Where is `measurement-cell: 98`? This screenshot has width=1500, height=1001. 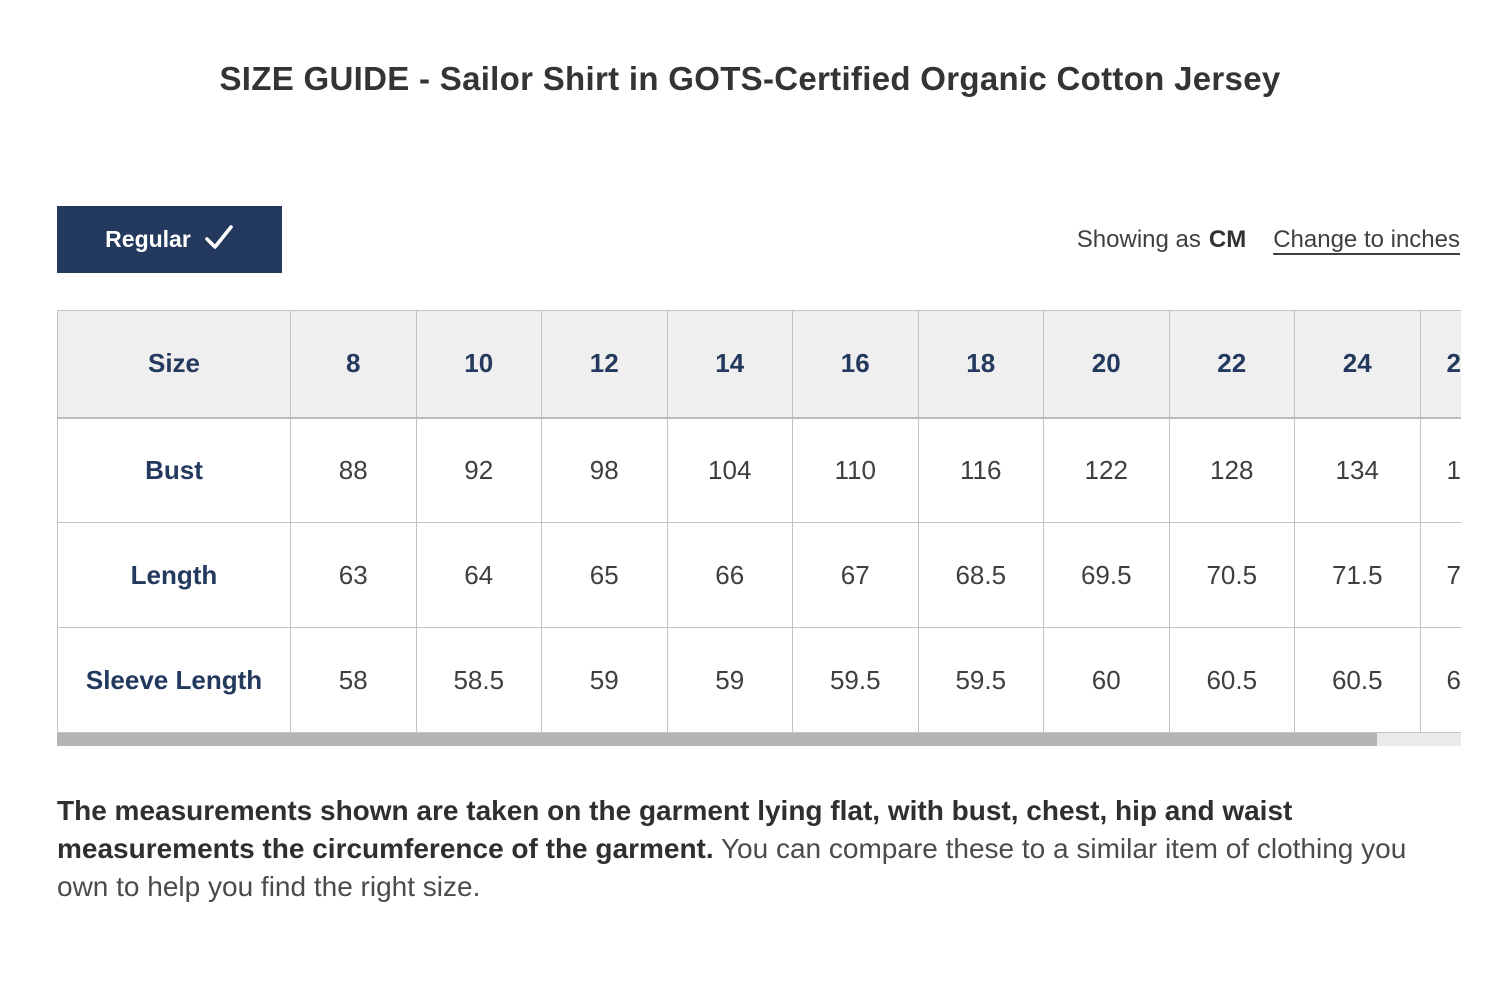 measurement-cell: 98 is located at coordinates (604, 470).